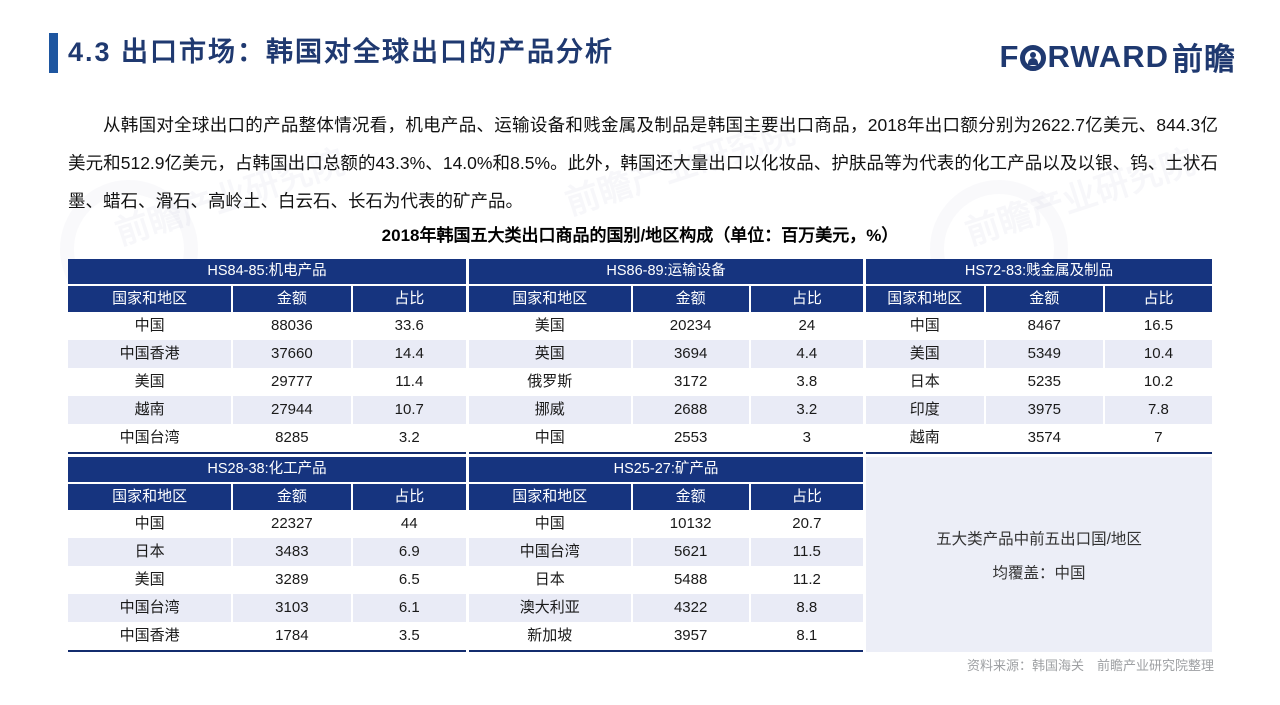 The height and width of the screenshot is (705, 1280). Describe the element at coordinates (550, 382) in the screenshot. I see `country-cell: 俄罗斯` at that location.